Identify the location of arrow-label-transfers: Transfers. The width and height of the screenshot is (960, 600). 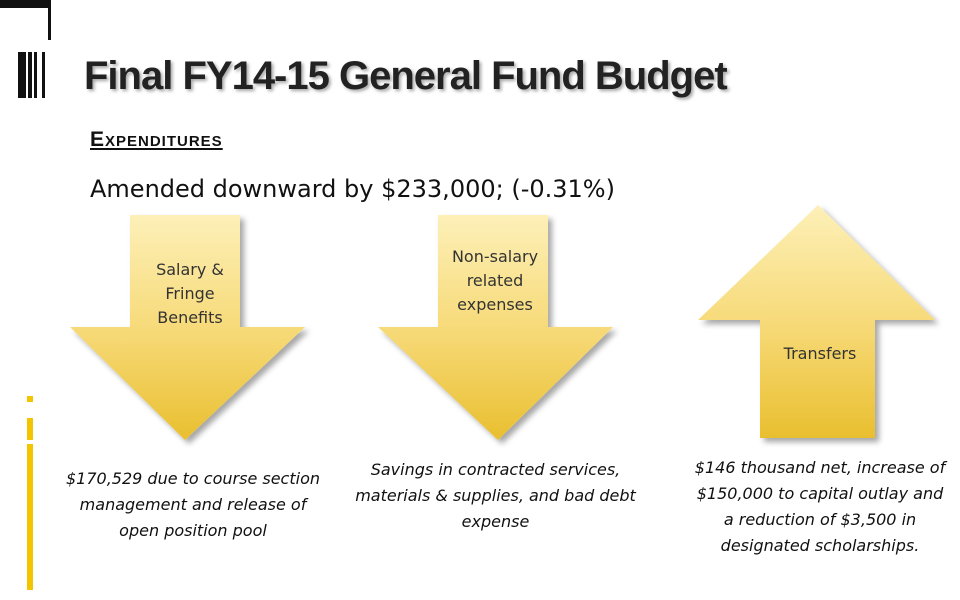
(820, 353).